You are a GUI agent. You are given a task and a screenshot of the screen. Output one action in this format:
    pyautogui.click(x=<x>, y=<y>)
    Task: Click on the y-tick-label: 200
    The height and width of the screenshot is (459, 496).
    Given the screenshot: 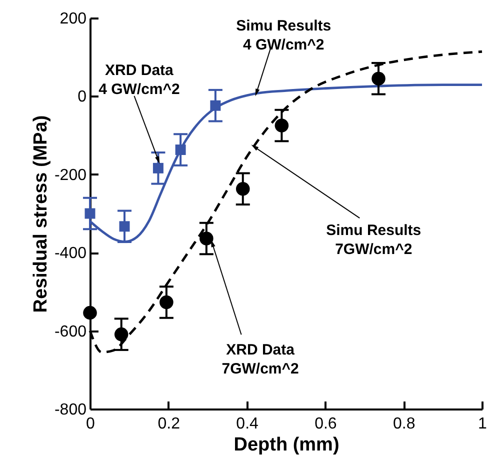 What is the action you would take?
    pyautogui.click(x=73, y=19)
    